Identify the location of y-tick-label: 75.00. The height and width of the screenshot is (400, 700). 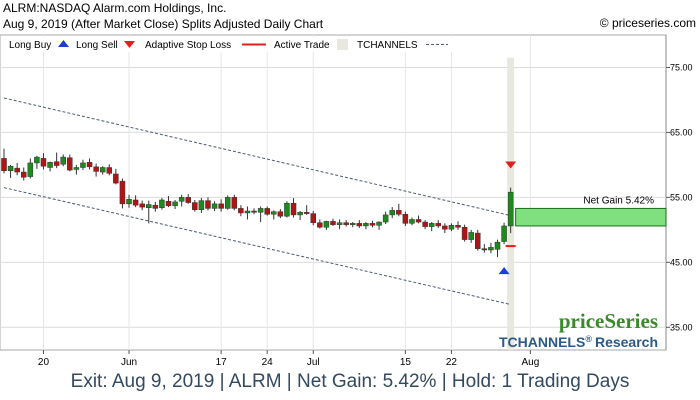
(681, 67).